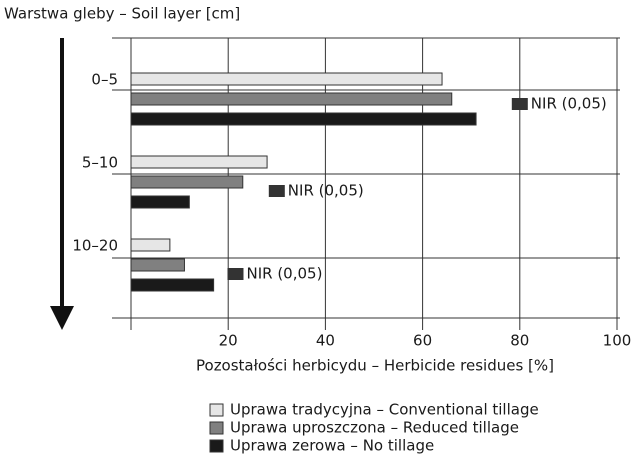  What do you see at coordinates (422, 341) in the screenshot?
I see `x-tick-label: 60` at bounding box center [422, 341].